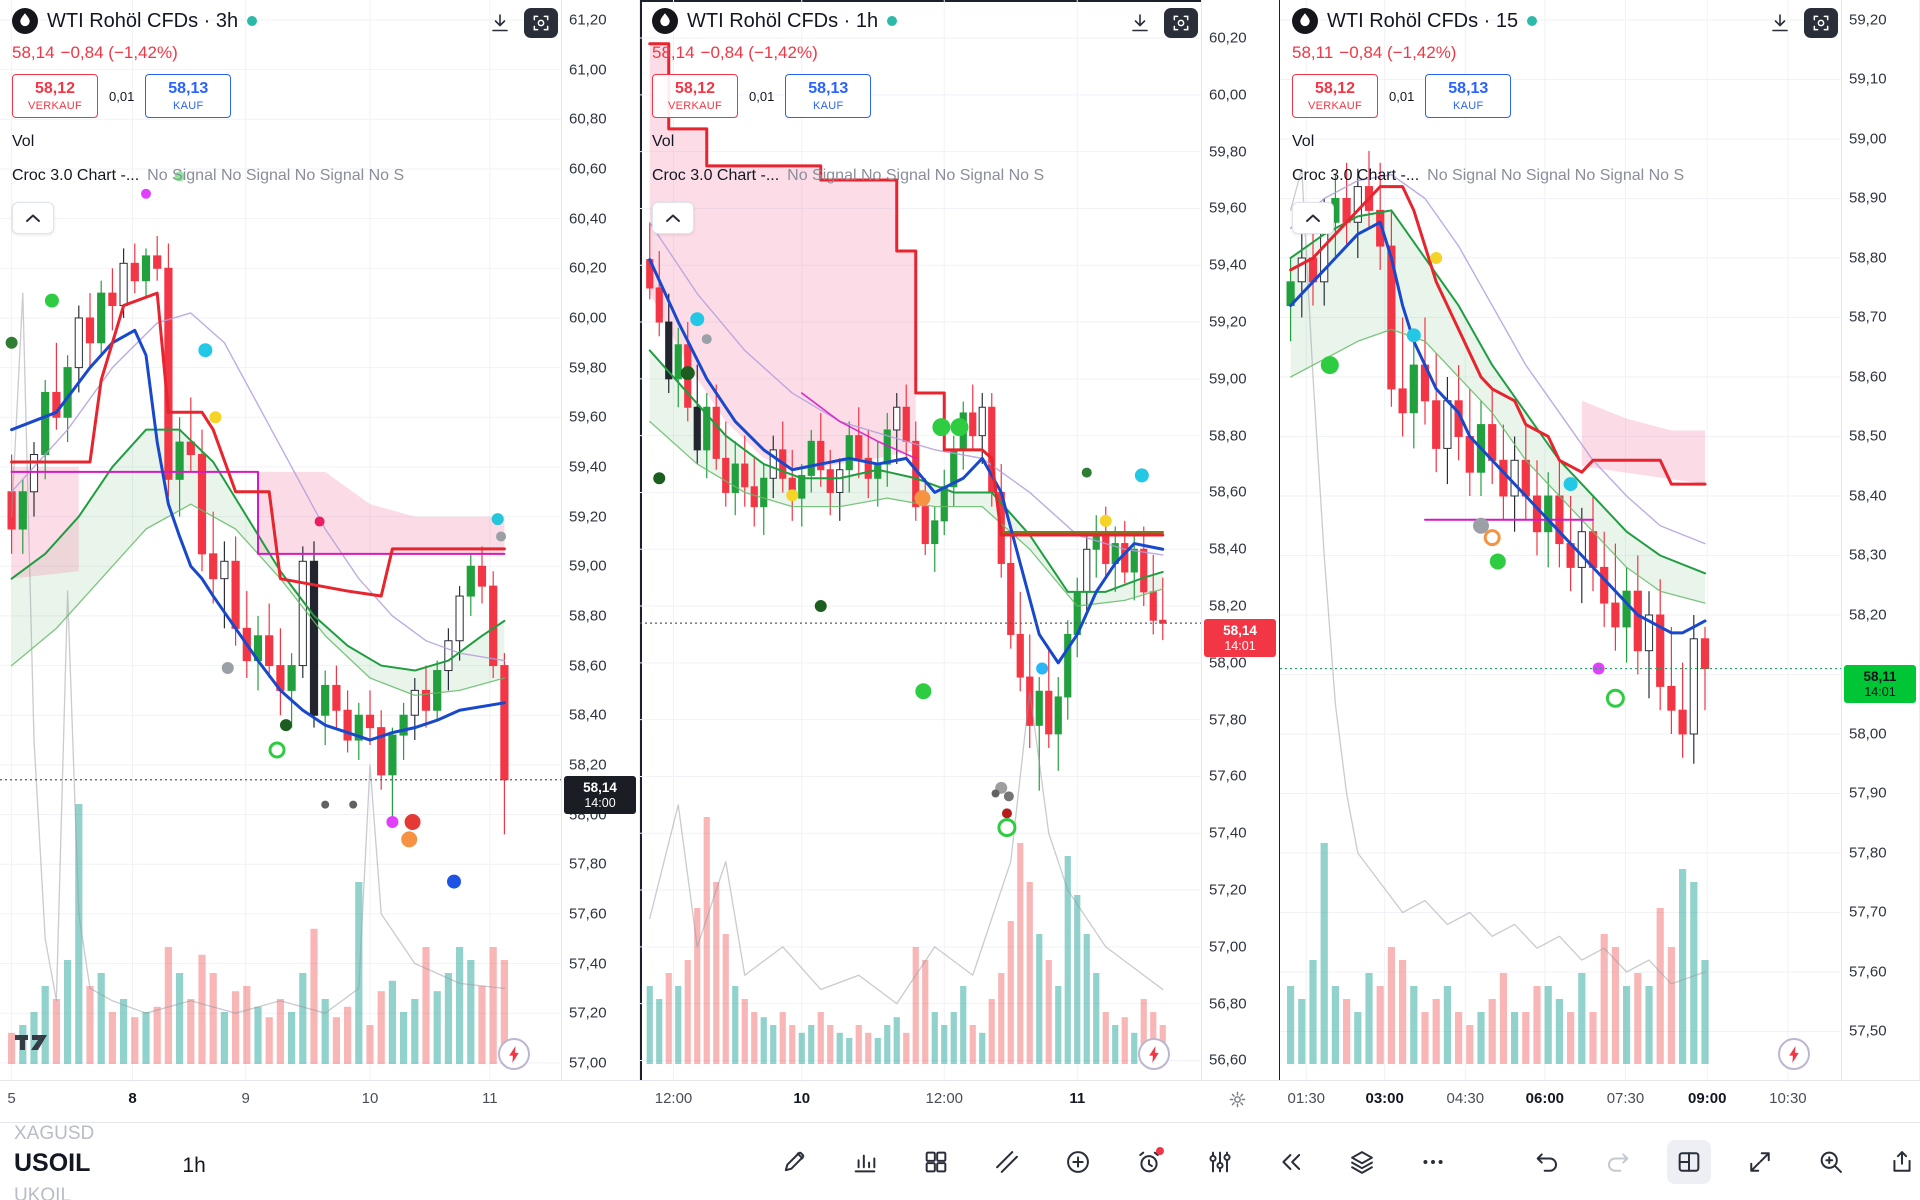 This screenshot has height=1200, width=1920. I want to click on draw-icon, so click(794, 1162).